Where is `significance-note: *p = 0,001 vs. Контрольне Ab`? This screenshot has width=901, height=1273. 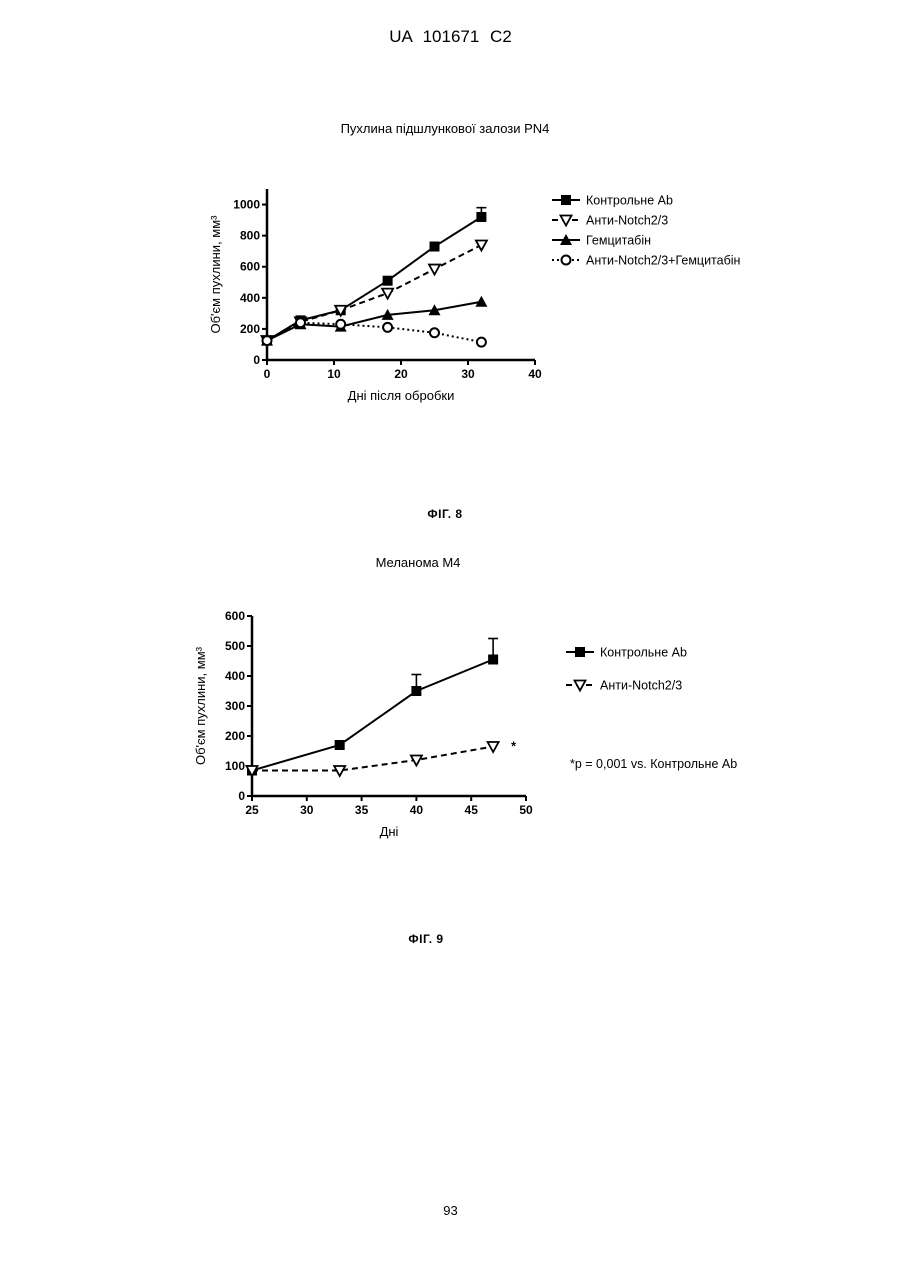 significance-note: *p = 0,001 vs. Контрольне Ab is located at coordinates (653, 764).